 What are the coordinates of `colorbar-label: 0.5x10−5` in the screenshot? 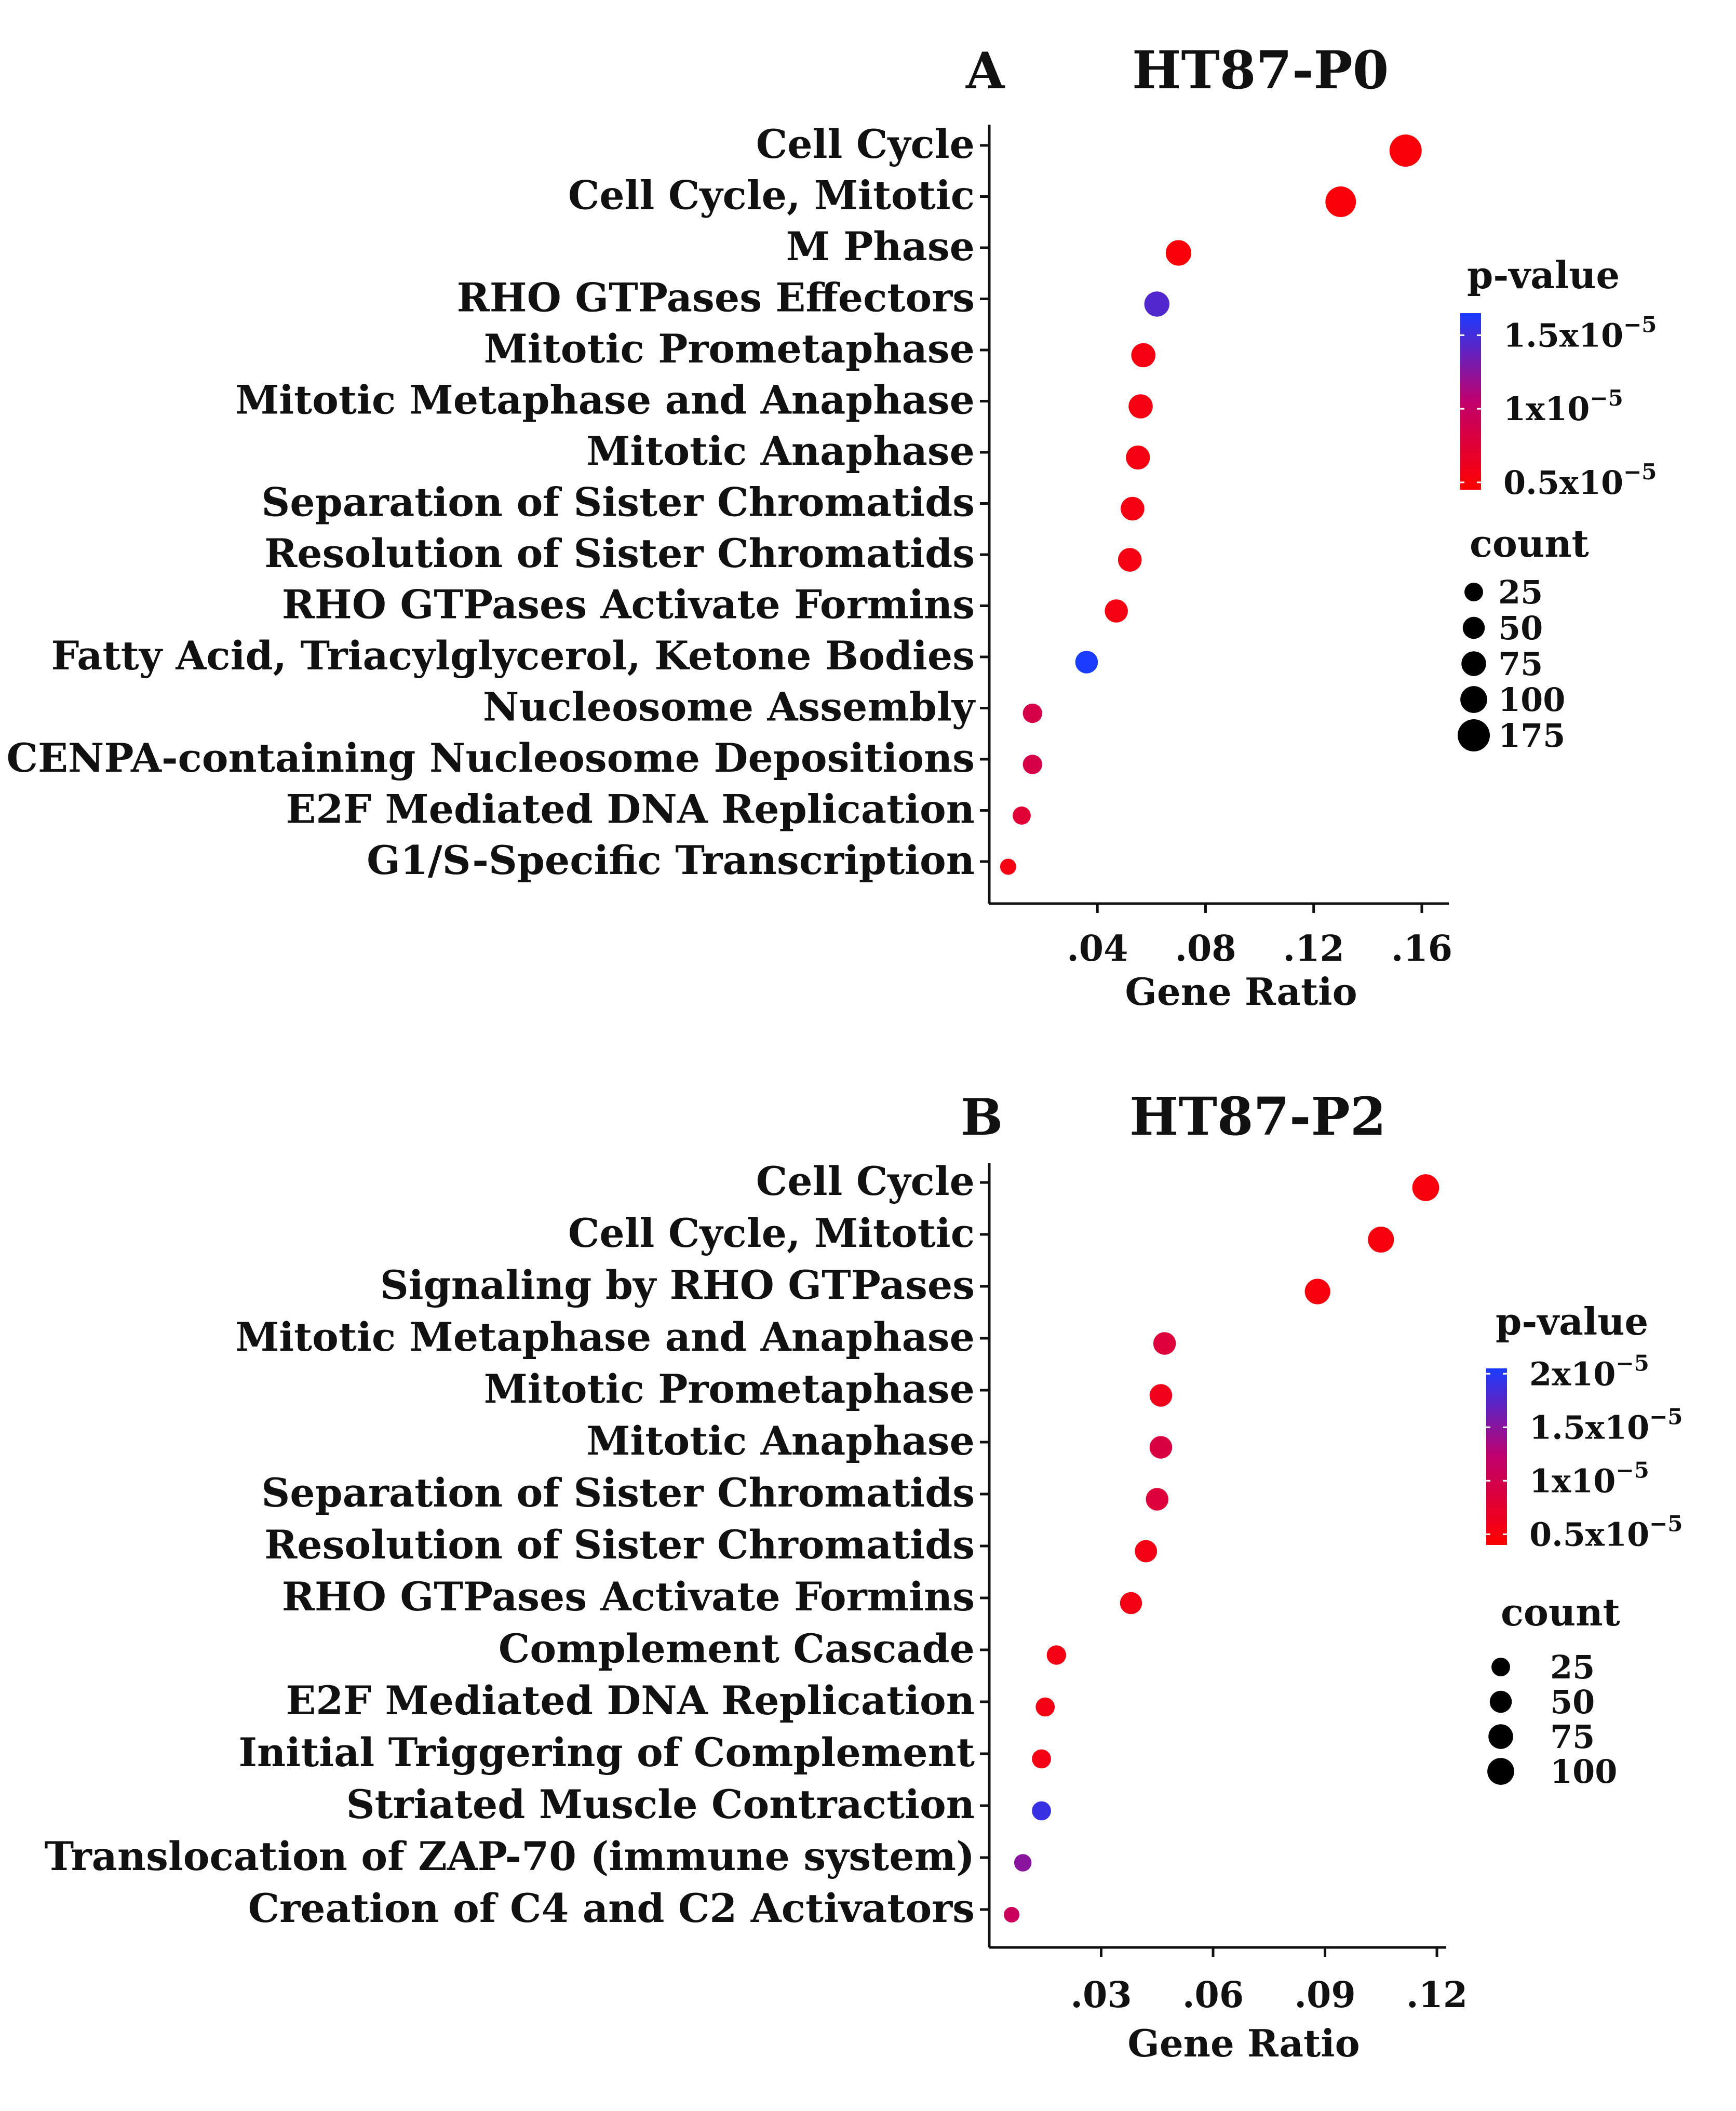 It's located at (1606, 1532).